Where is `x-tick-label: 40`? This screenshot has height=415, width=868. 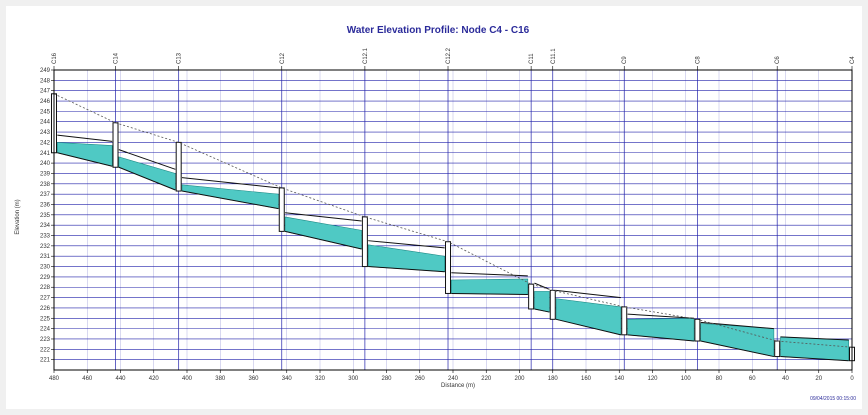 x-tick-label: 40 is located at coordinates (785, 379).